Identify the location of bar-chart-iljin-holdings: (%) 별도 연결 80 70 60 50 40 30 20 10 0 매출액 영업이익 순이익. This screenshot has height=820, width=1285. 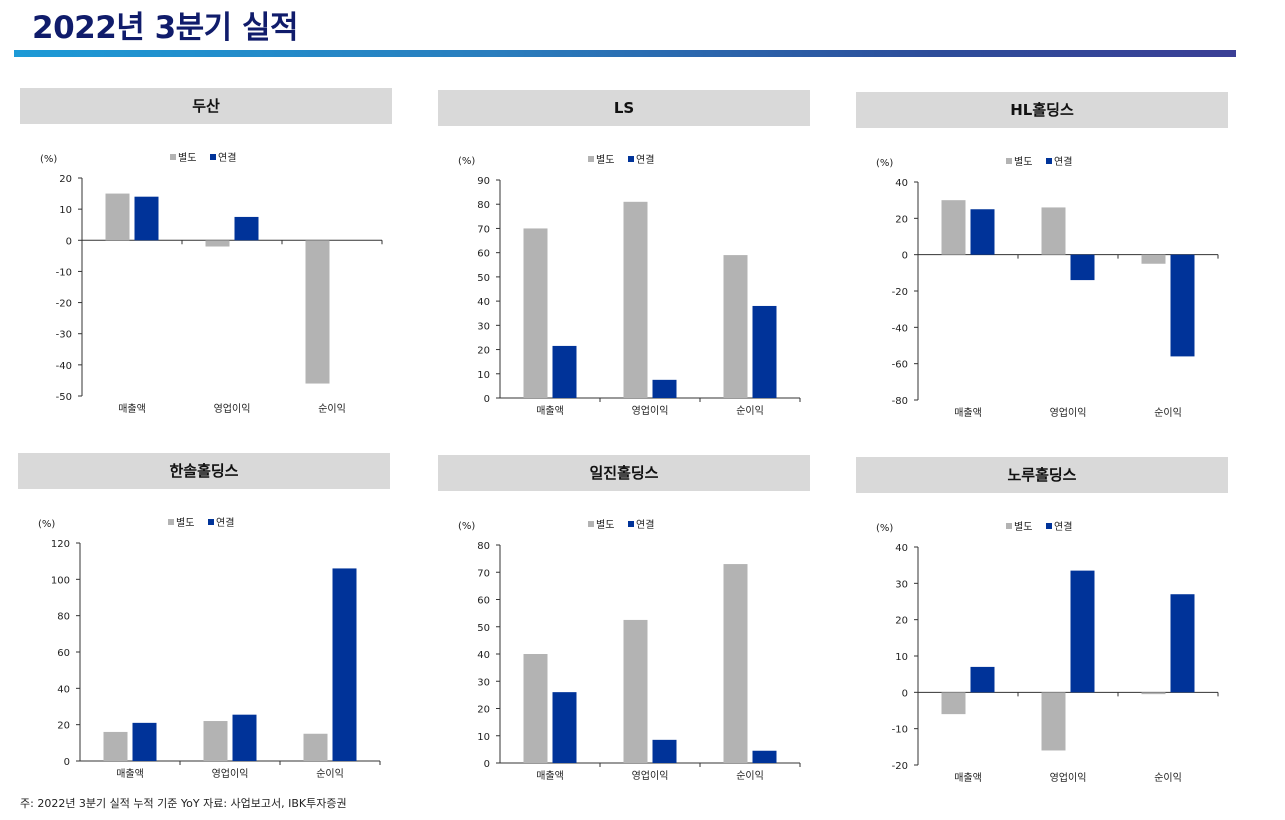
(629, 650).